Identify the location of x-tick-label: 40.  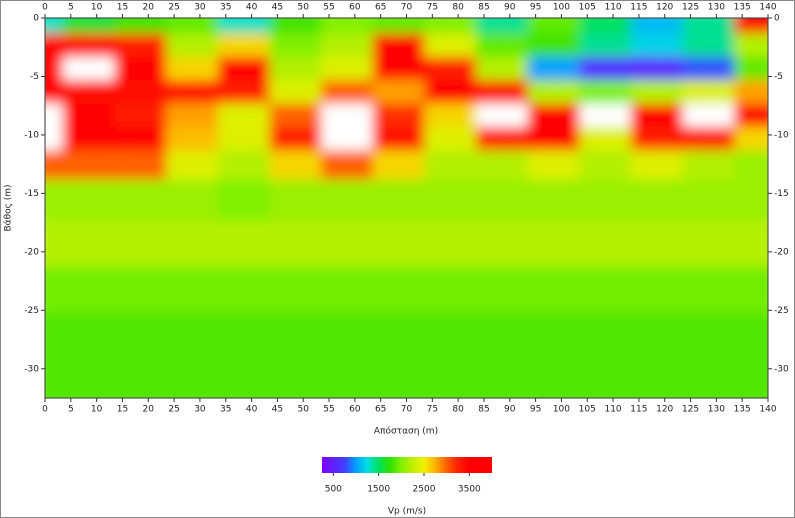
(252, 410).